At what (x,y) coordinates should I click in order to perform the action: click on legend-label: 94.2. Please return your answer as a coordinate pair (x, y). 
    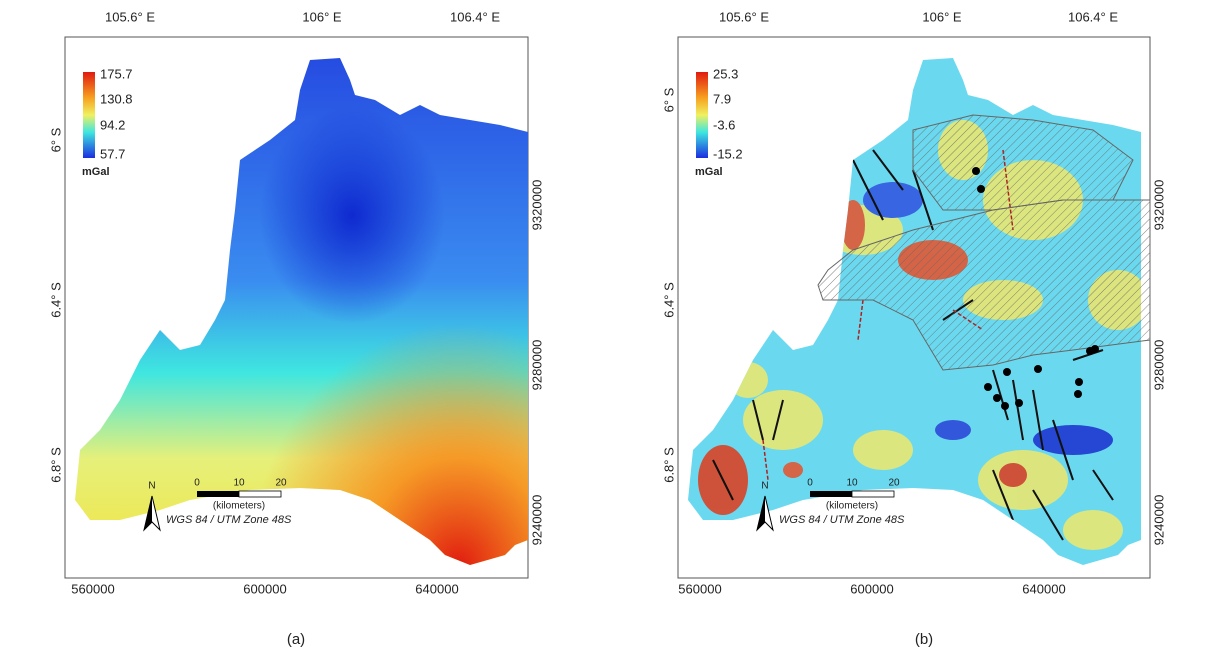
    Looking at the image, I should click on (112, 124).